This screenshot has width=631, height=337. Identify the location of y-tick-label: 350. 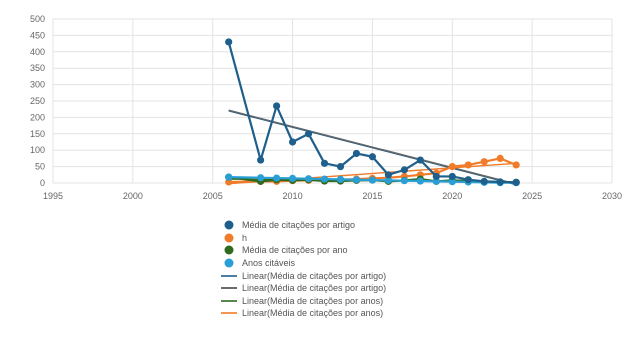
(37, 68).